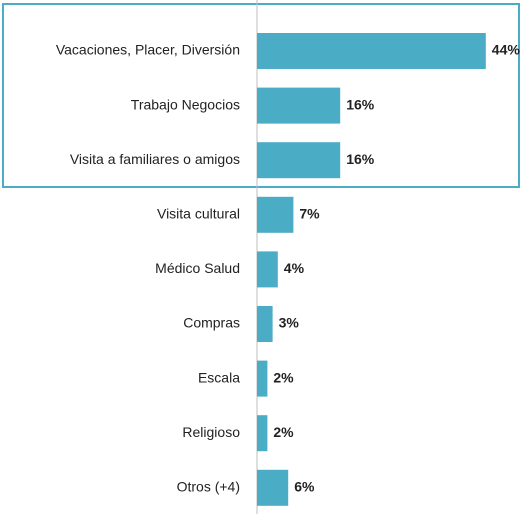  What do you see at coordinates (185, 104) in the screenshot?
I see `category-label: Trabajo Negocios` at bounding box center [185, 104].